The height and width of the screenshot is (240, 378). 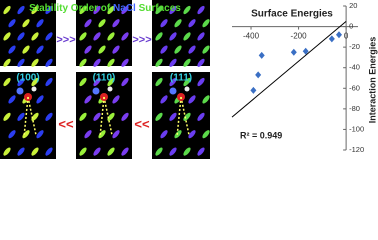 I want to click on order-arrow: >>>, so click(x=141, y=40).